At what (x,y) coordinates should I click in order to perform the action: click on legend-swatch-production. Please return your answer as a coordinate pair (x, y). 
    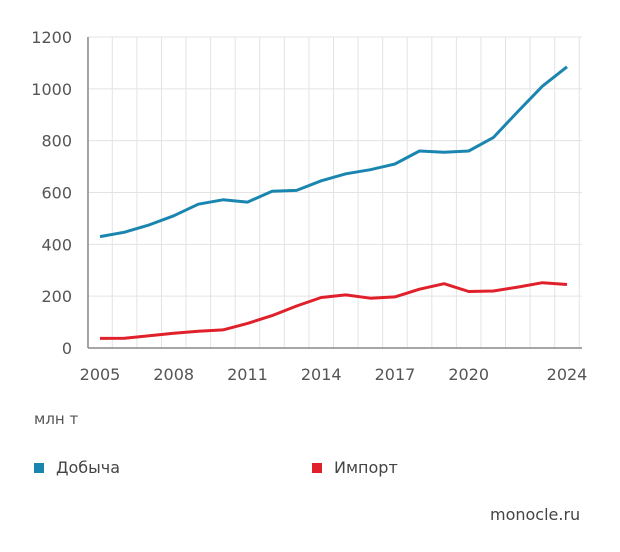
    Looking at the image, I should click on (39, 467).